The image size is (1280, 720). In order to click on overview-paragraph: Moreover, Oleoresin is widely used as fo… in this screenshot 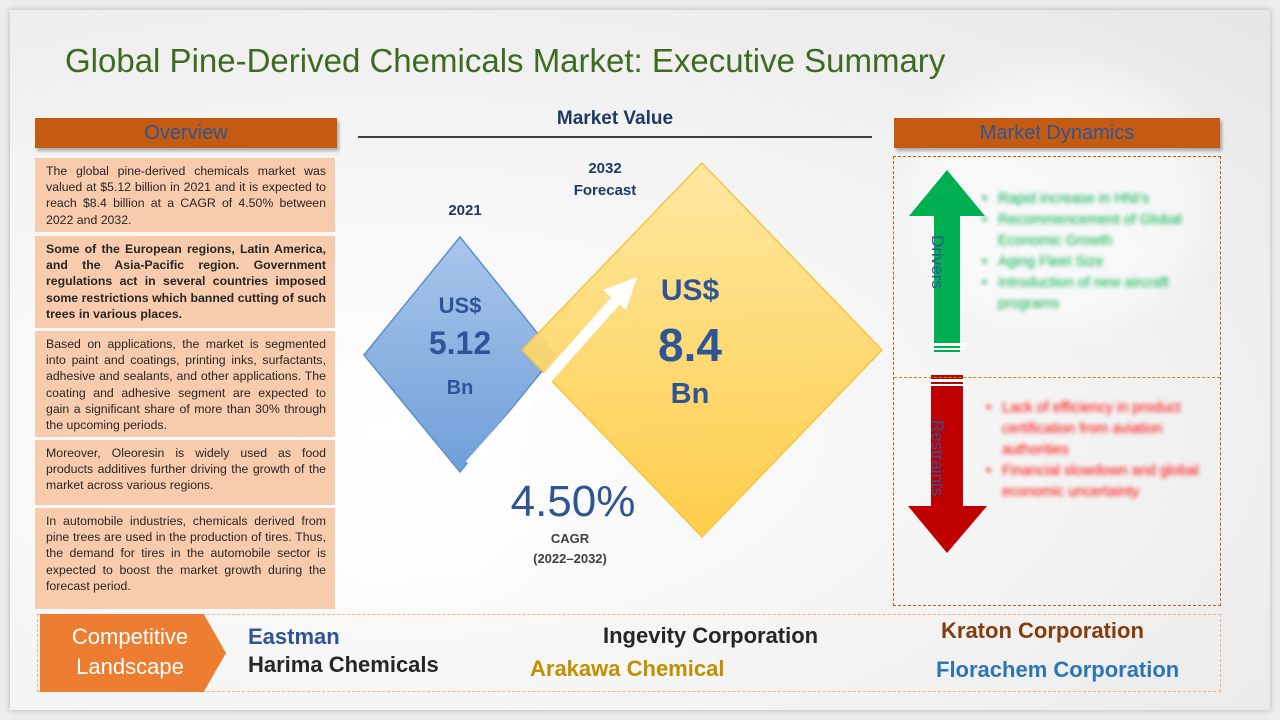, I will do `click(185, 472)`.